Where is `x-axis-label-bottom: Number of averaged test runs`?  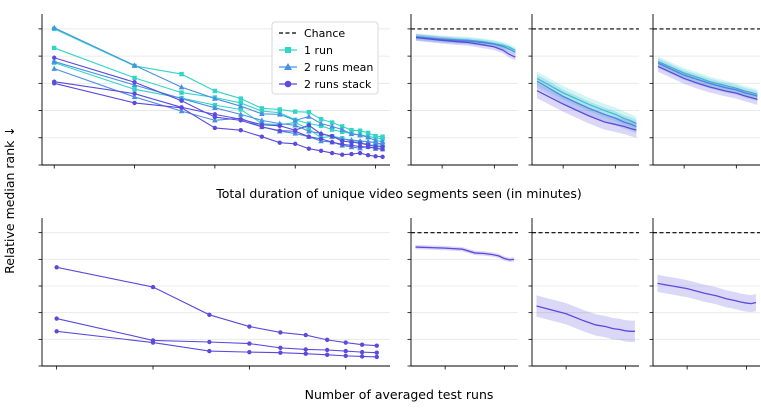
x-axis-label-bottom: Number of averaged test runs is located at coordinates (399, 394).